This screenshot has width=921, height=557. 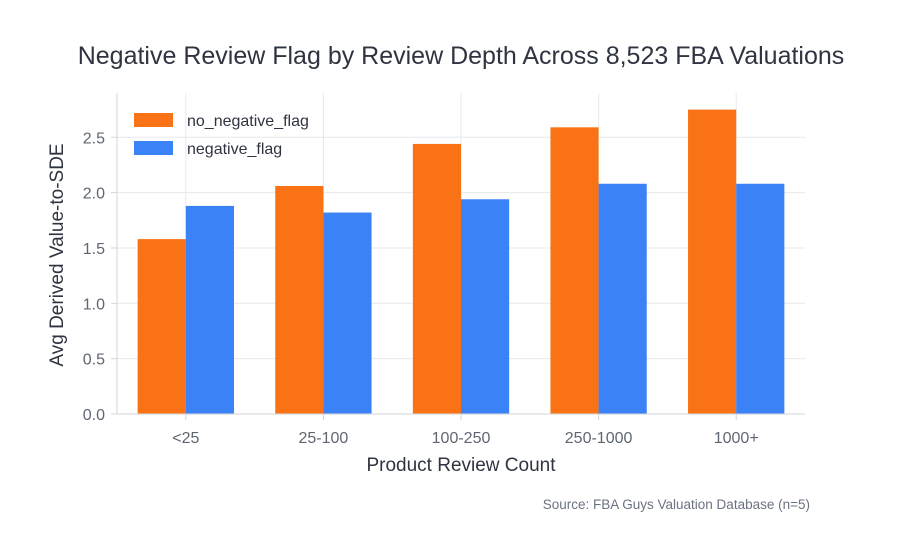 I want to click on legend-label: no_negative_flag, so click(x=248, y=121).